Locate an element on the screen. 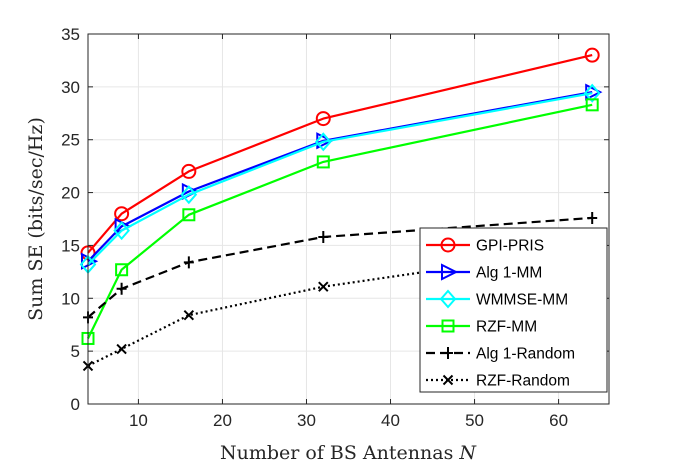 The image size is (678, 470). legend-marker-alg-1-mm is located at coordinates (450, 272).